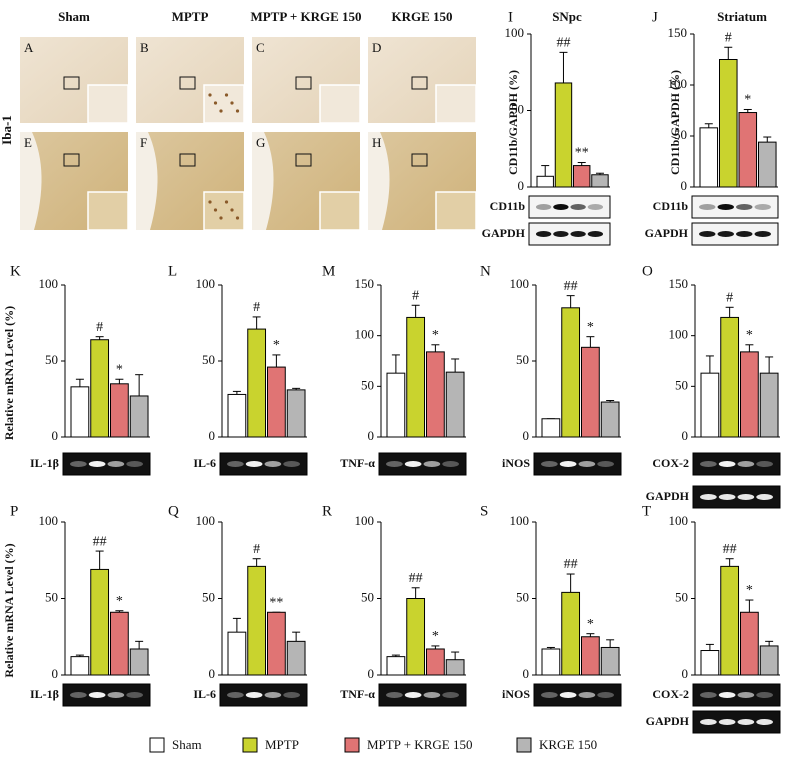  What do you see at coordinates (7, 130) in the screenshot?
I see `row-label: Iba-1` at bounding box center [7, 130].